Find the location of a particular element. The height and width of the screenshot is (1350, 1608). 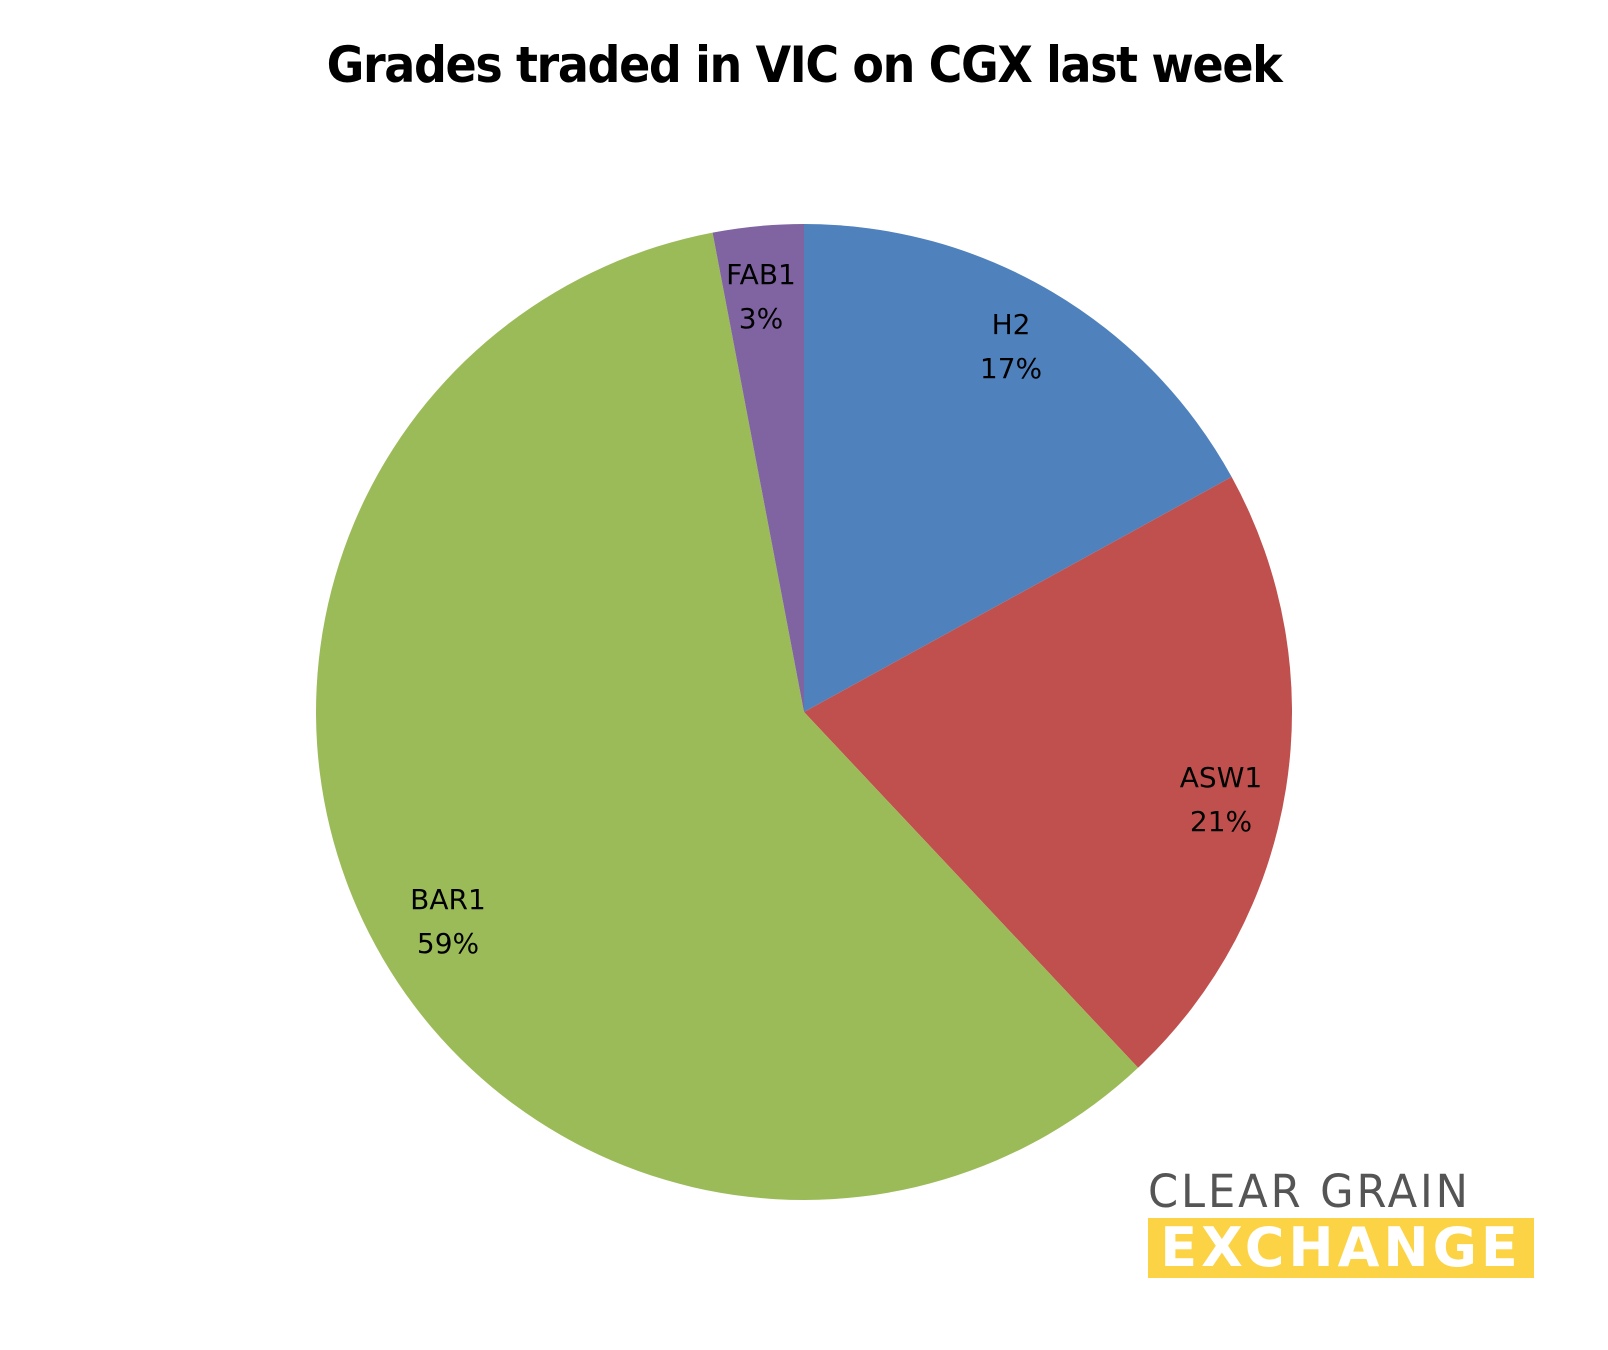

slice-label-asw1-pct: 21% is located at coordinates (1221, 821).